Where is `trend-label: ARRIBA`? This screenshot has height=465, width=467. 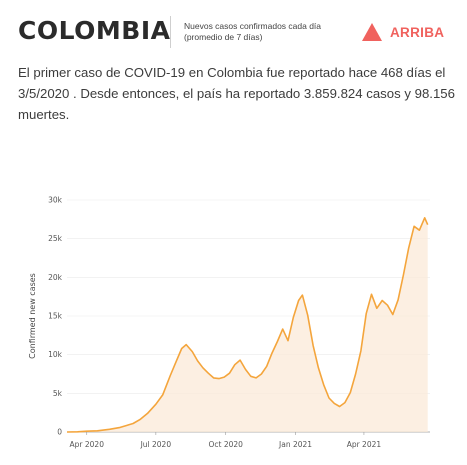
trend-label: ARRIBA is located at coordinates (417, 32).